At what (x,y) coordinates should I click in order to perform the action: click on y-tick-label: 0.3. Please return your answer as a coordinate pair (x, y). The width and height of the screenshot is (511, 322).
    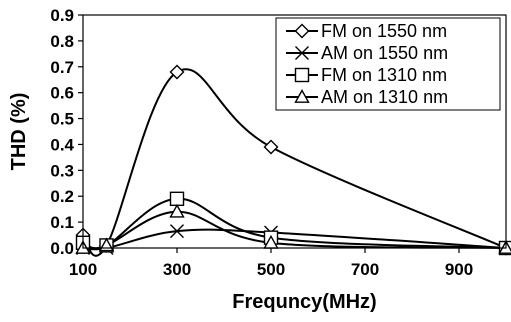
    Looking at the image, I should click on (62, 170).